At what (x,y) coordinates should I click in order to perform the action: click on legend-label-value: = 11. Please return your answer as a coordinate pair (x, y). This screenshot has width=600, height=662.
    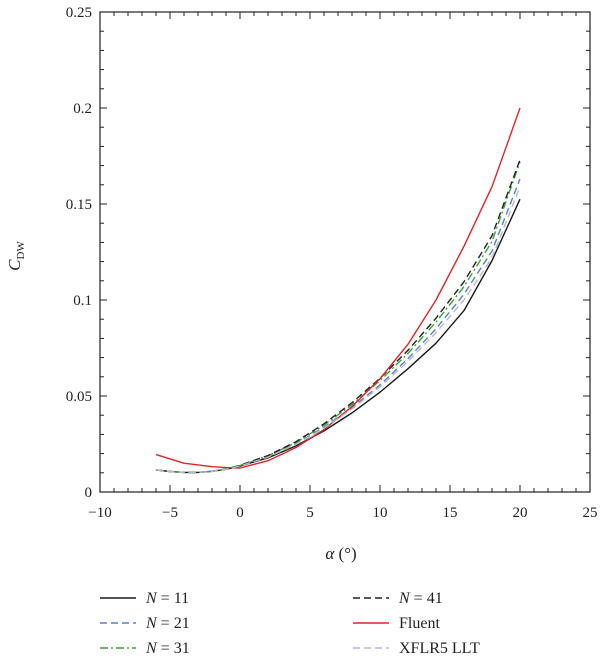
    Looking at the image, I should click on (173, 598).